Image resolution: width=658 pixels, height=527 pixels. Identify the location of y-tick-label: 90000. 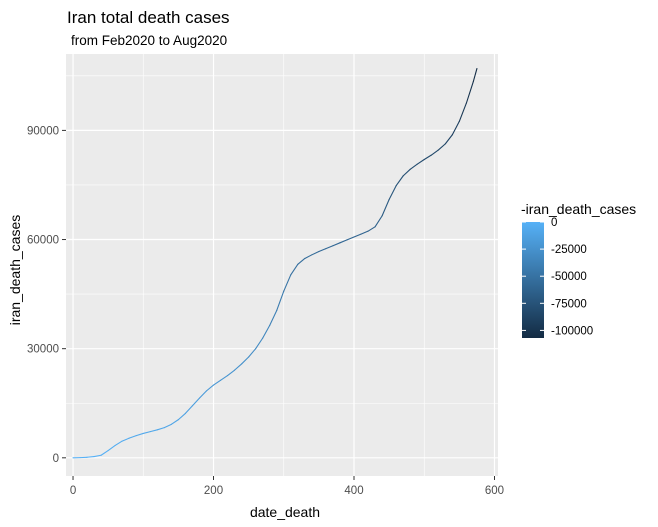
(43, 131).